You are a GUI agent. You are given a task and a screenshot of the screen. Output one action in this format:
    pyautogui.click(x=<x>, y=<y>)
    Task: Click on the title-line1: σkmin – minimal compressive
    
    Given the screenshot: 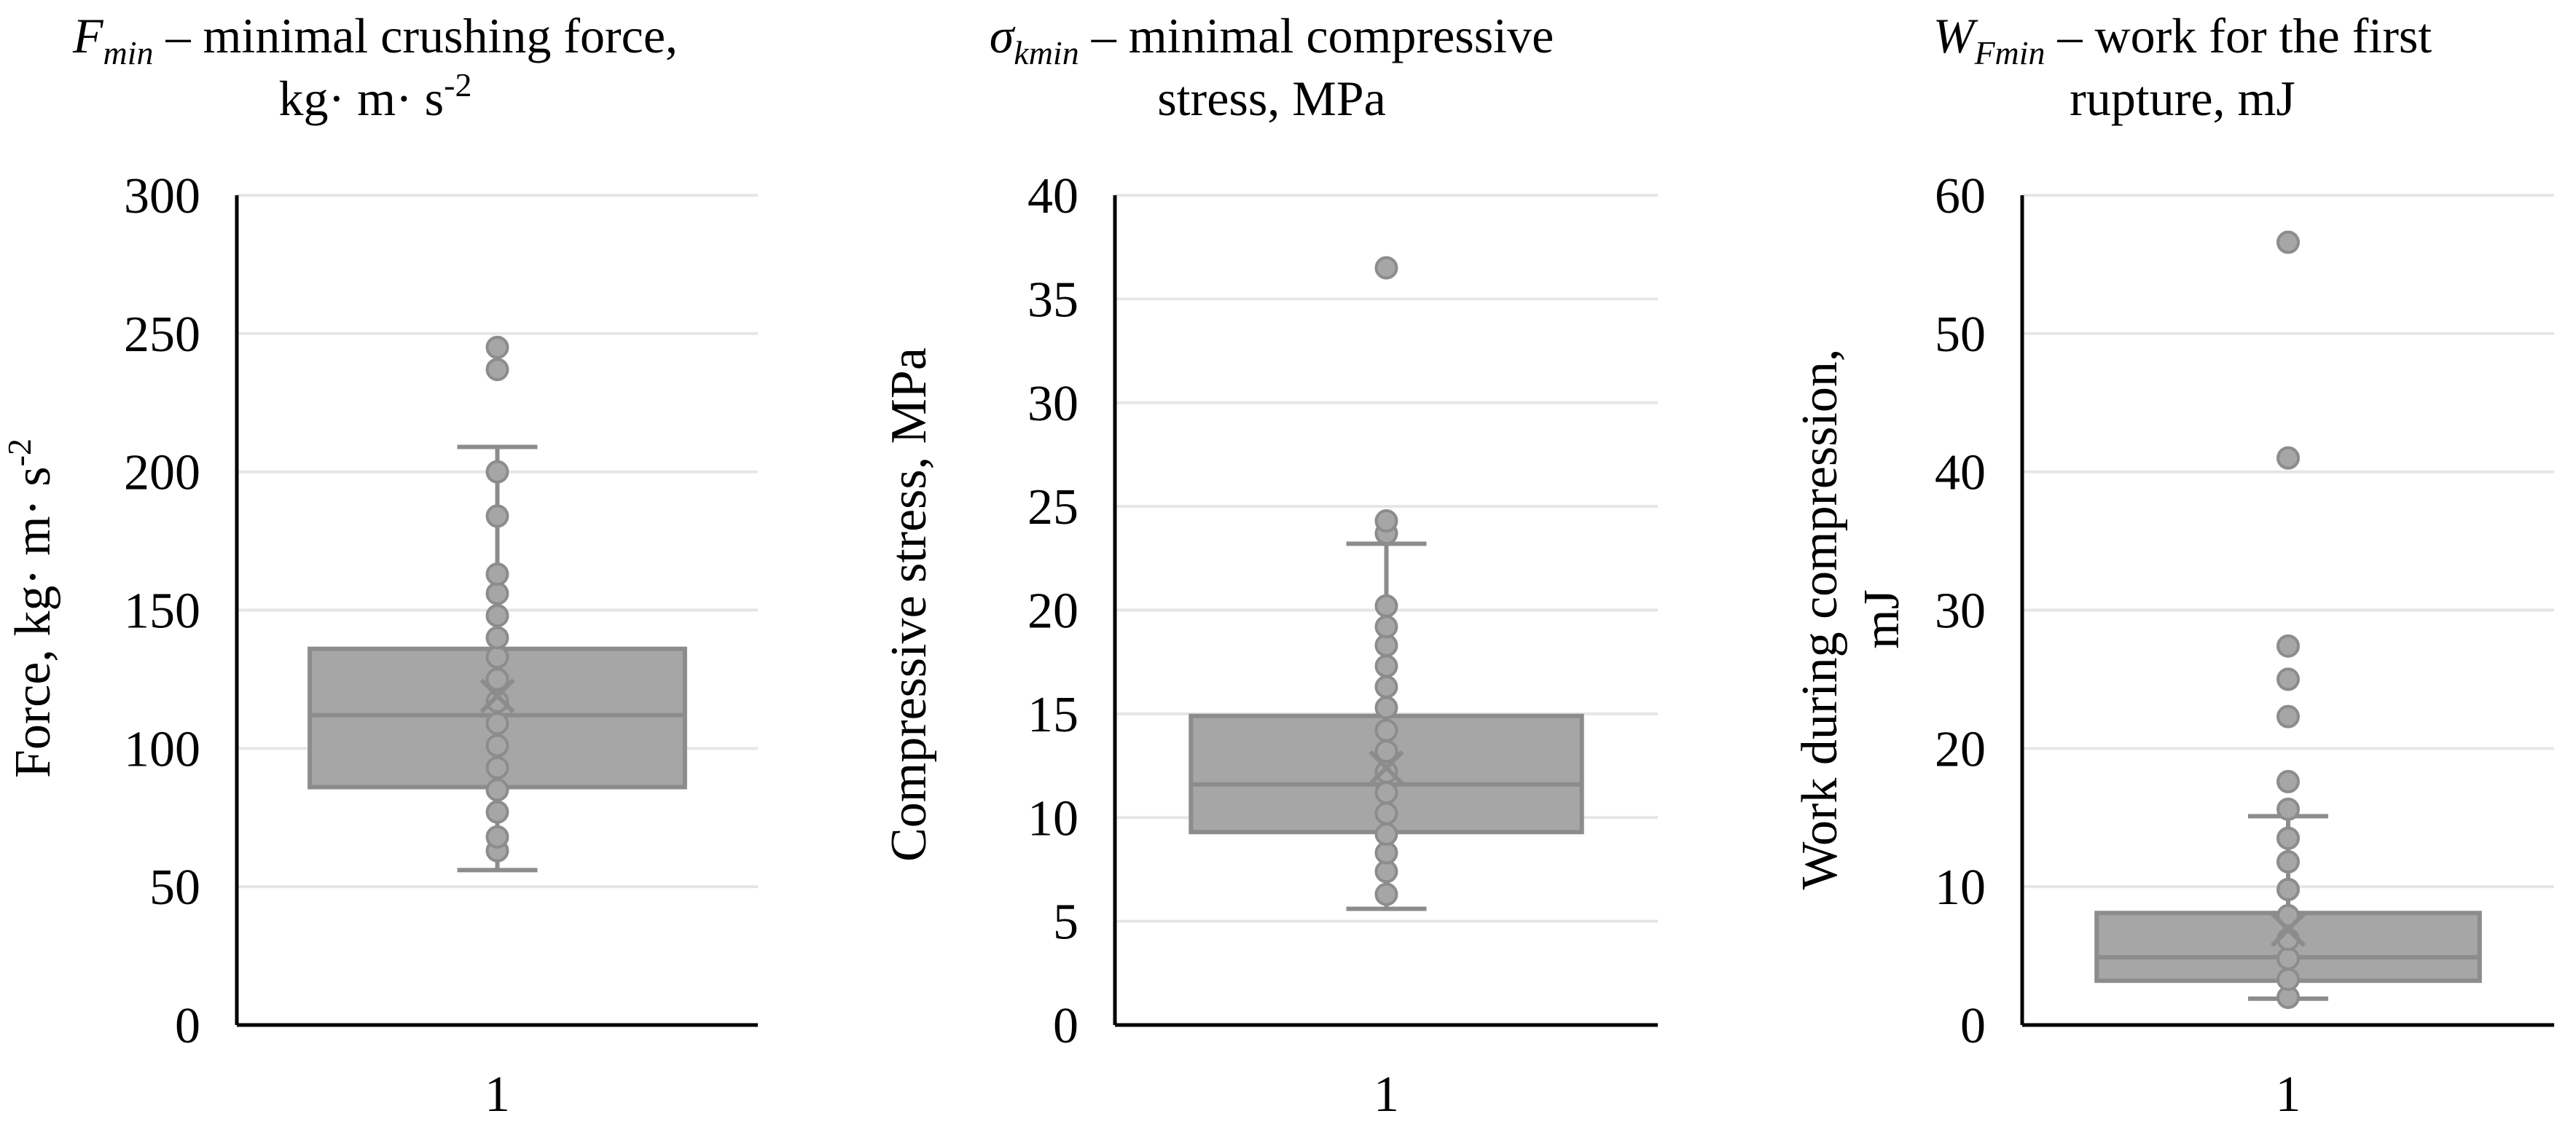 What is the action you would take?
    pyautogui.click(x=1272, y=39)
    